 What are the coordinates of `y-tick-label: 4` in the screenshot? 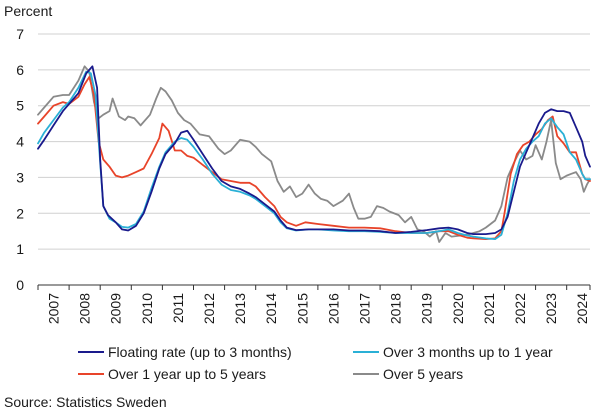 It's located at (20, 142).